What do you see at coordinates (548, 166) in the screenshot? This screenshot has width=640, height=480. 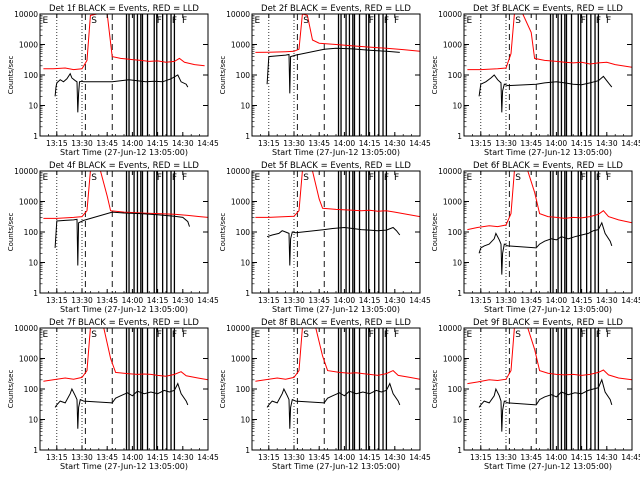 I see `panel-title: Det 6f BLACK = Events, RED = LLD` at bounding box center [548, 166].